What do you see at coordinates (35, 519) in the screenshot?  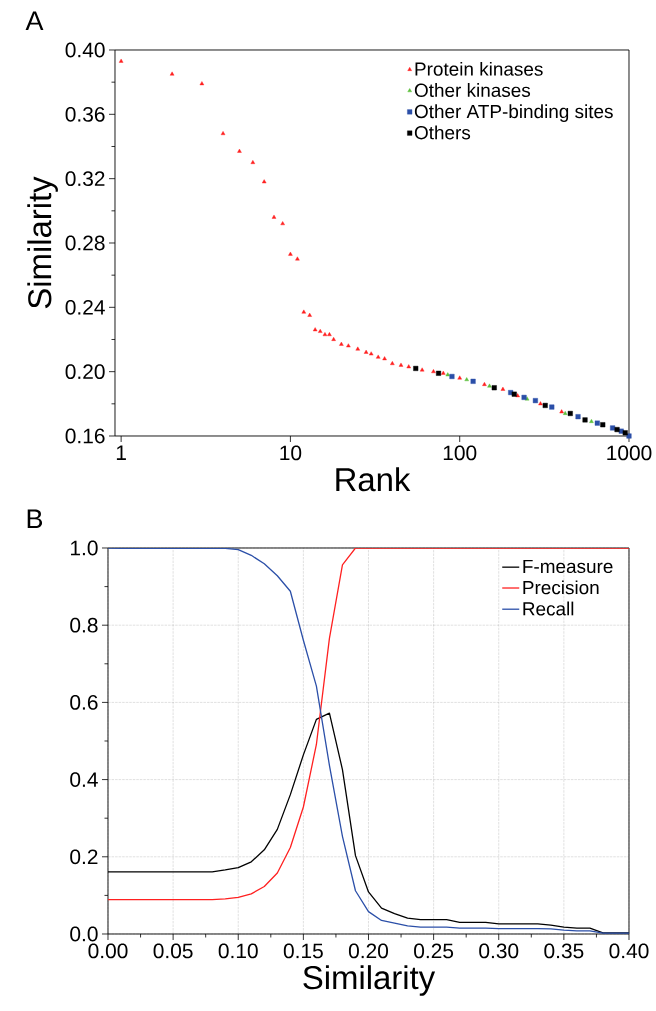 I see `text: B` at bounding box center [35, 519].